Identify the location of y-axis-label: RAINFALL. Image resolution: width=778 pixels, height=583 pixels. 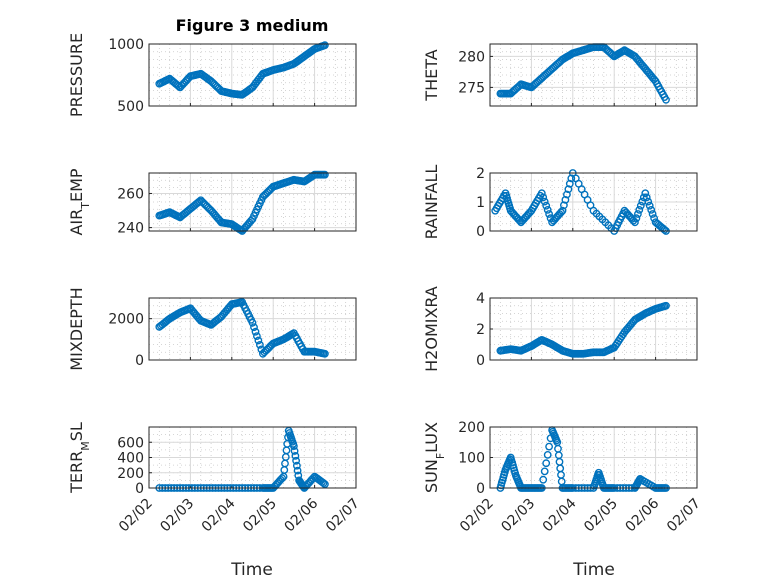
(431, 202).